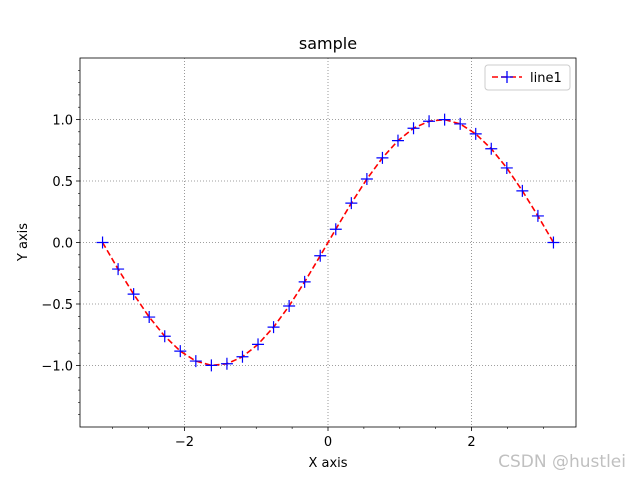 The height and width of the screenshot is (480, 640). I want to click on legend-label-line1: line1, so click(546, 78).